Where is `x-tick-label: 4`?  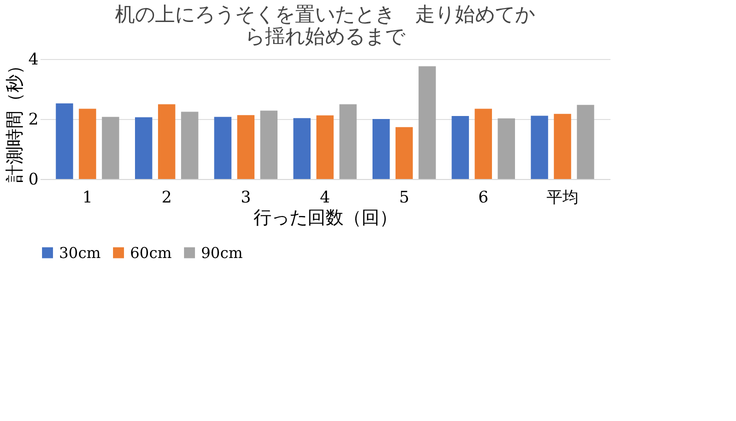
x-tick-label: 4 is located at coordinates (325, 197).